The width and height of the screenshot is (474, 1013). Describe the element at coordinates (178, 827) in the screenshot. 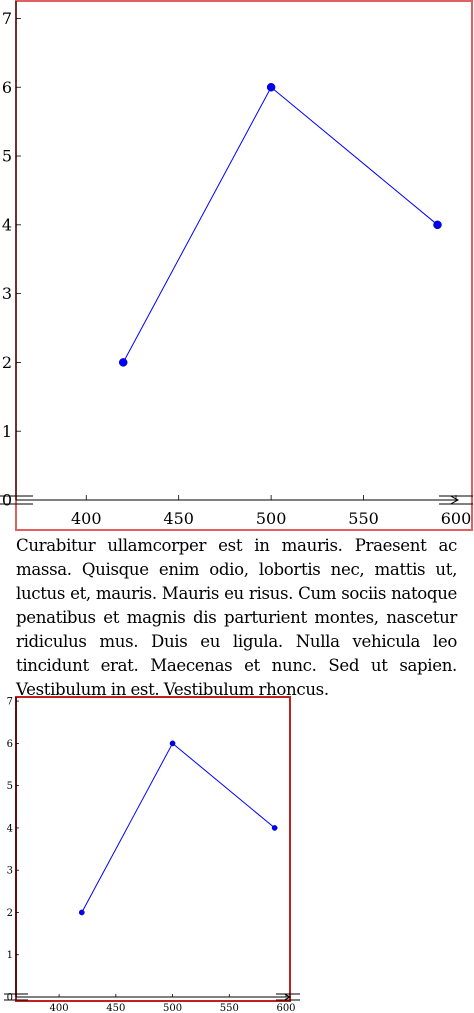

I see `series-line` at that location.